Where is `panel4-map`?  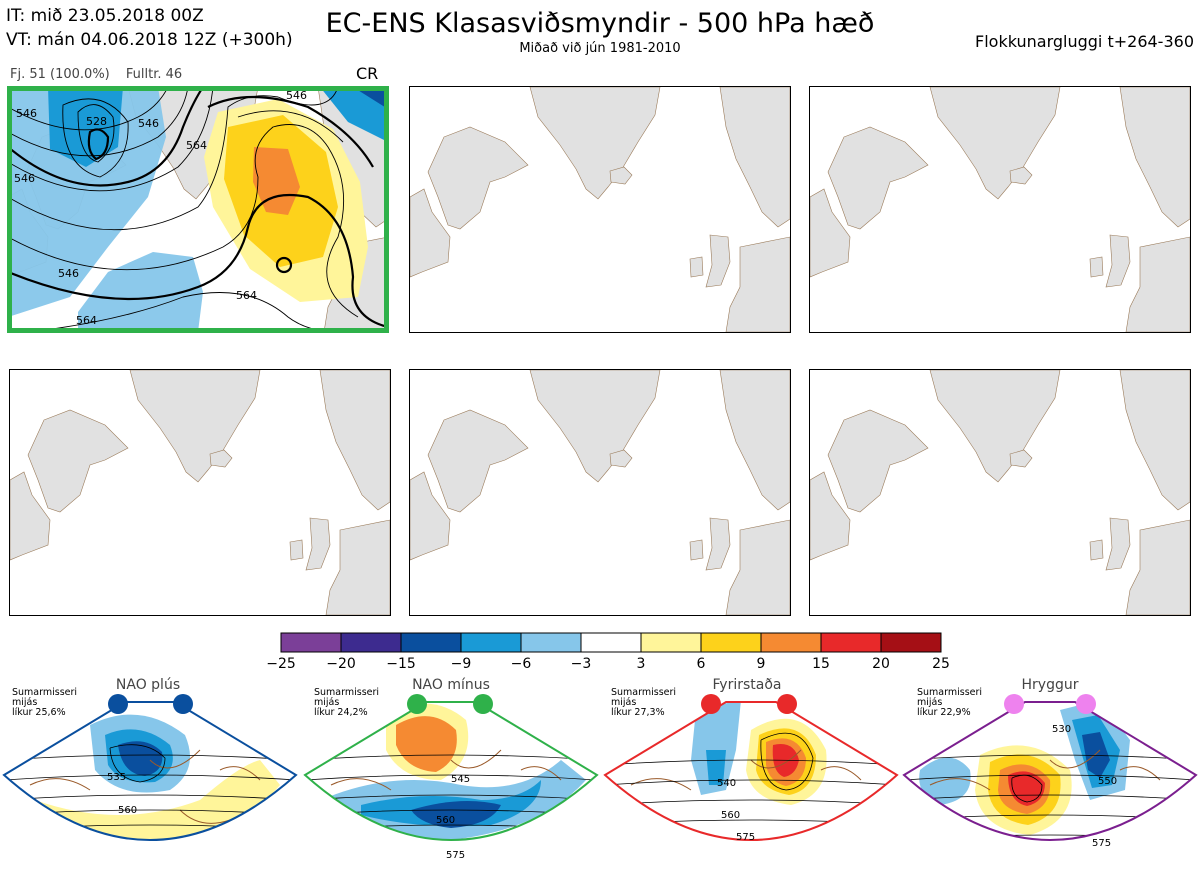
panel4-map is located at coordinates (200, 492).